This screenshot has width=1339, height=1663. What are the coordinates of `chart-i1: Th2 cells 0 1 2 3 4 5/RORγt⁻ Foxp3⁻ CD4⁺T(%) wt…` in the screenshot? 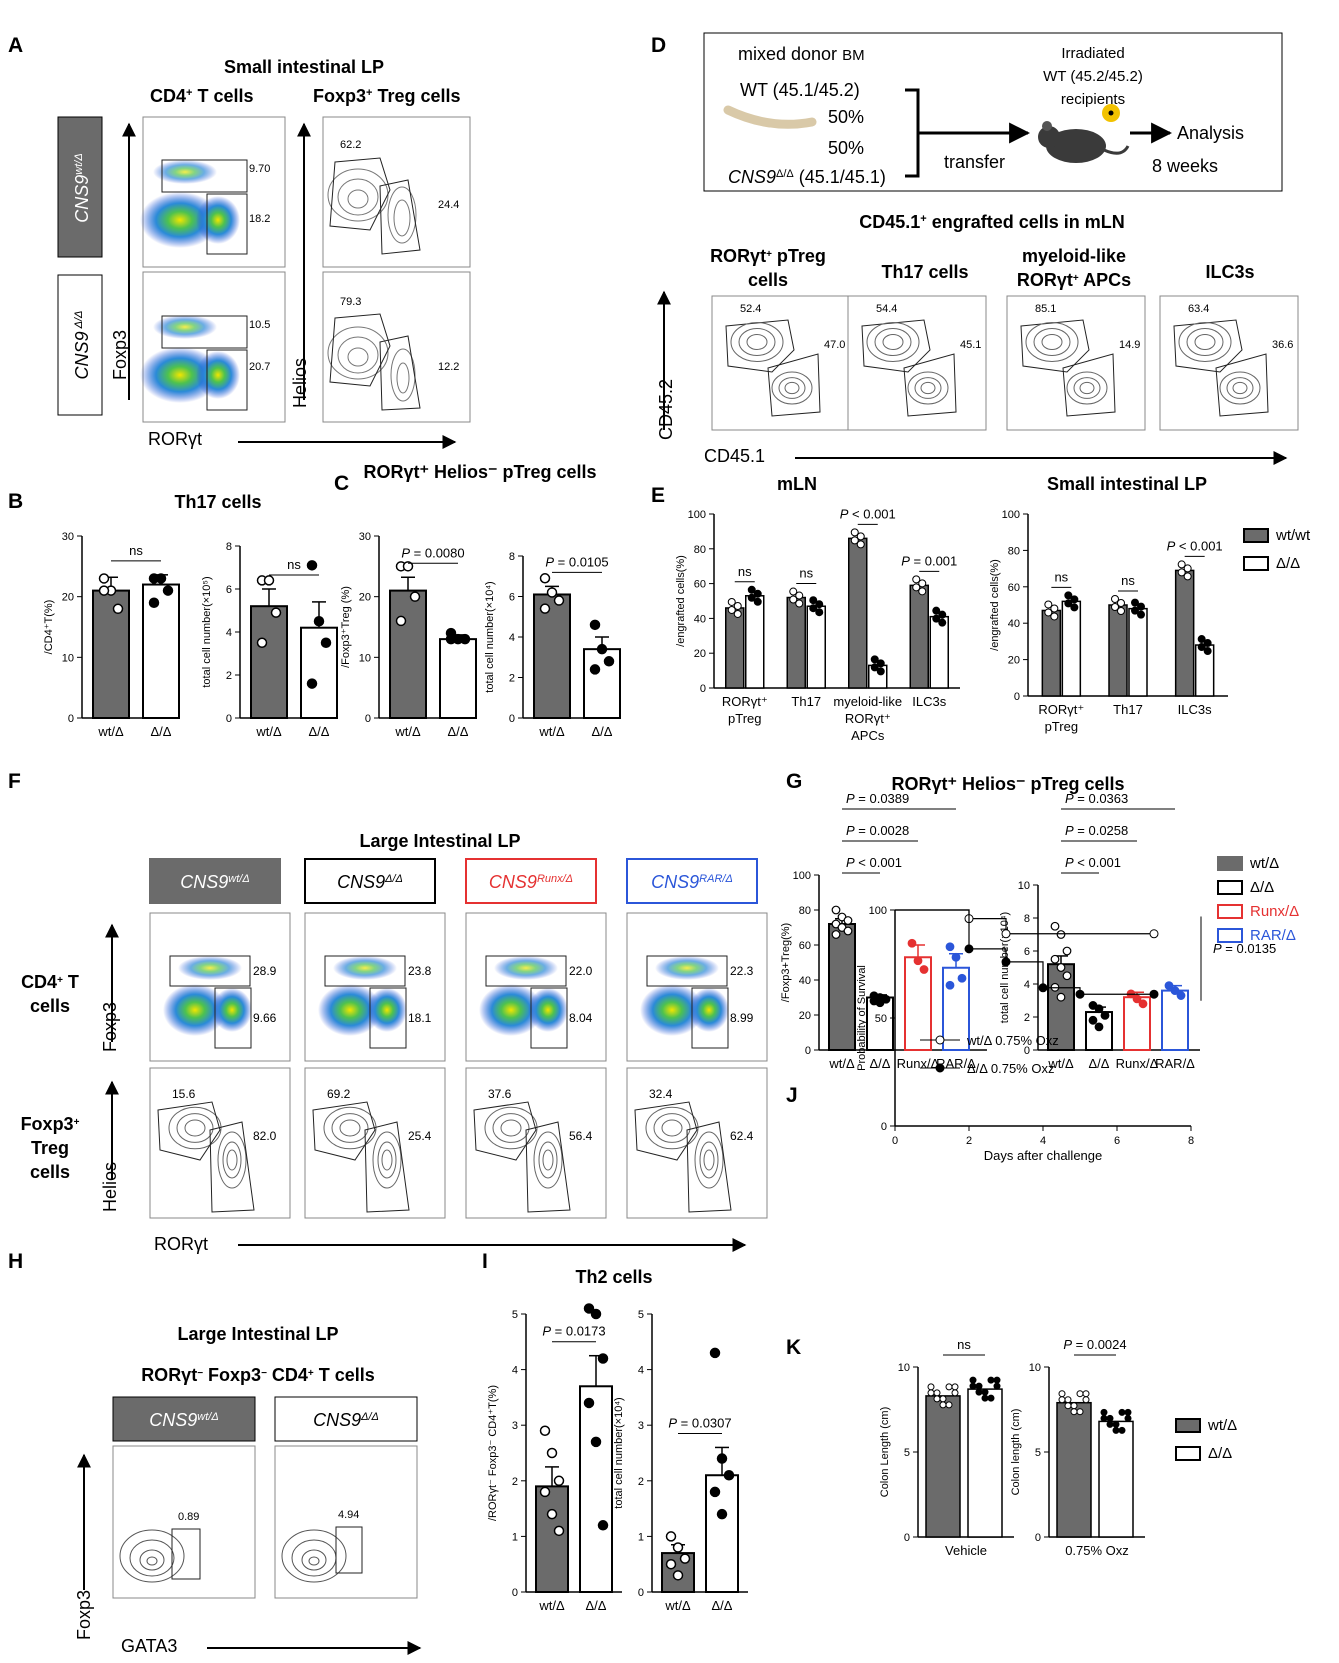 It's located at (570, 1440).